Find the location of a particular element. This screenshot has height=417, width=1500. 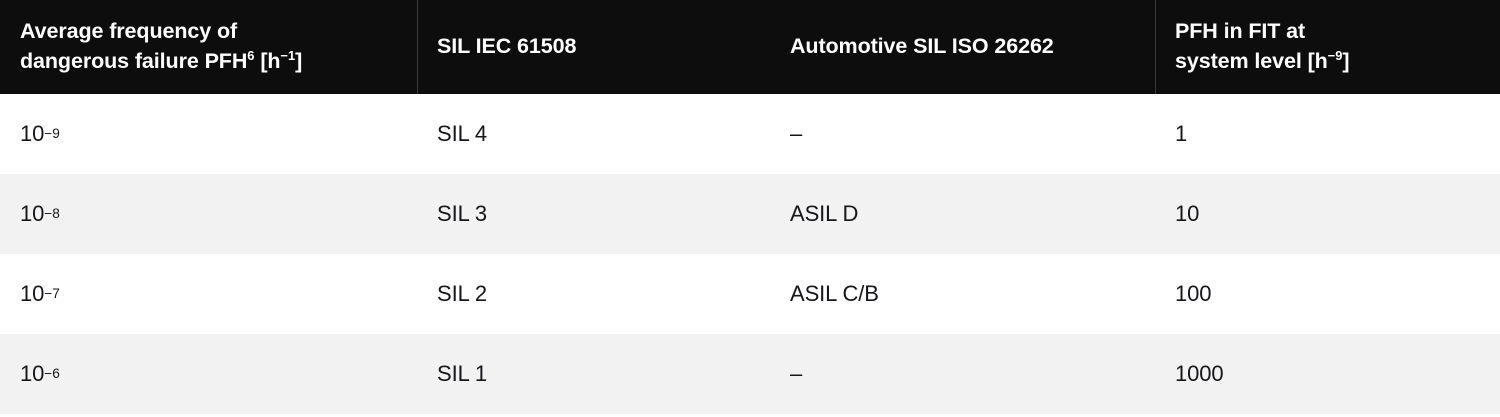

cell-sil-iec: SIL 1 is located at coordinates (462, 373).